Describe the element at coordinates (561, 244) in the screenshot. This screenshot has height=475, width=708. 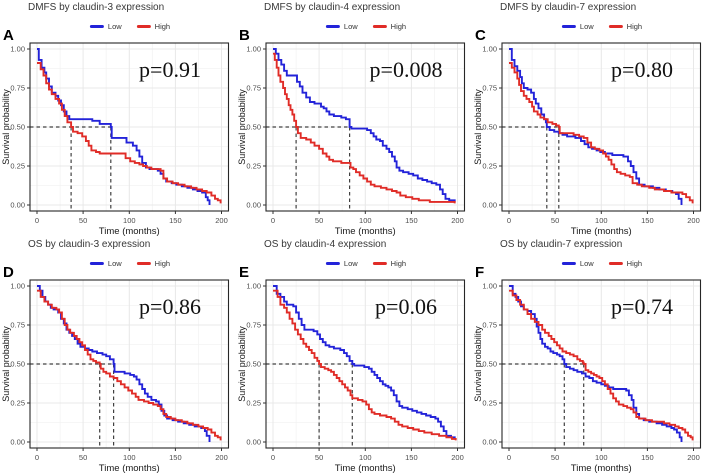
I see `panel-title: OS by claudin-7 expression` at that location.